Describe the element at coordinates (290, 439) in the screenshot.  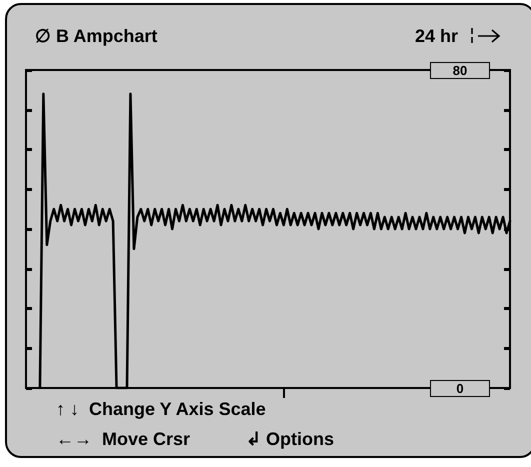
I see `text: ↲ Options` at that location.